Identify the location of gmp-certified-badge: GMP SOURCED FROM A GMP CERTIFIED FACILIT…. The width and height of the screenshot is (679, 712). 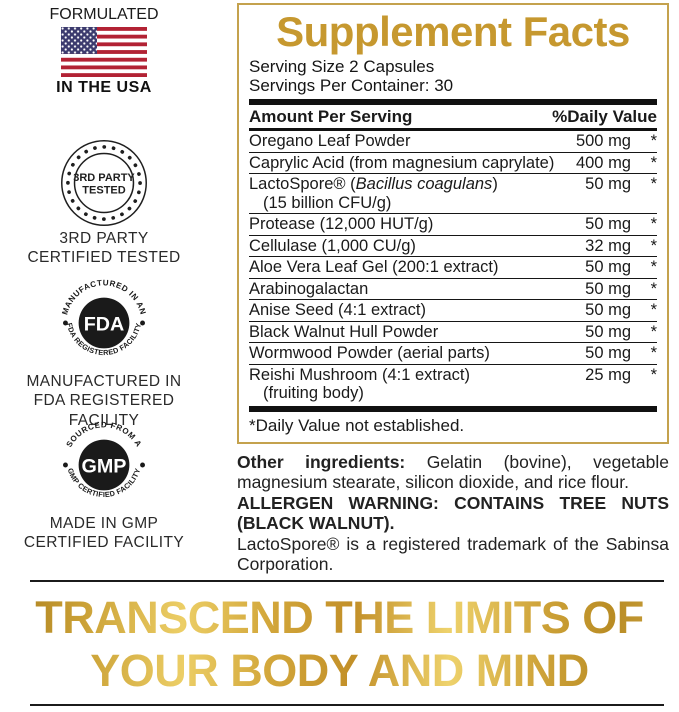
(104, 485).